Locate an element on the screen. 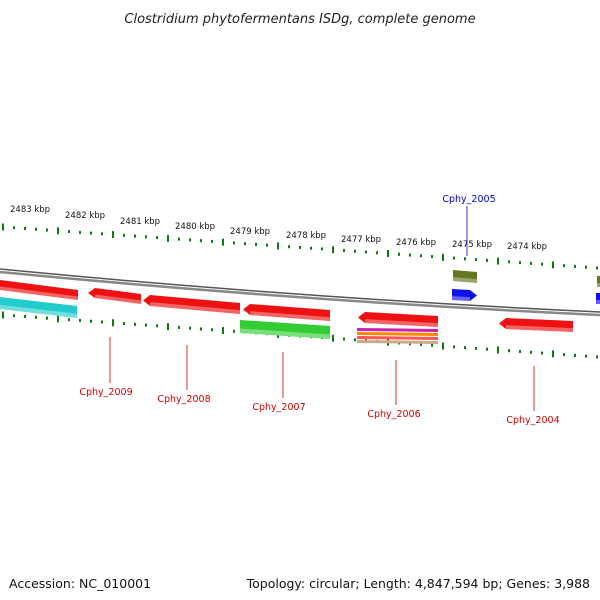  gene-label: Cphy_2006 is located at coordinates (393, 414).